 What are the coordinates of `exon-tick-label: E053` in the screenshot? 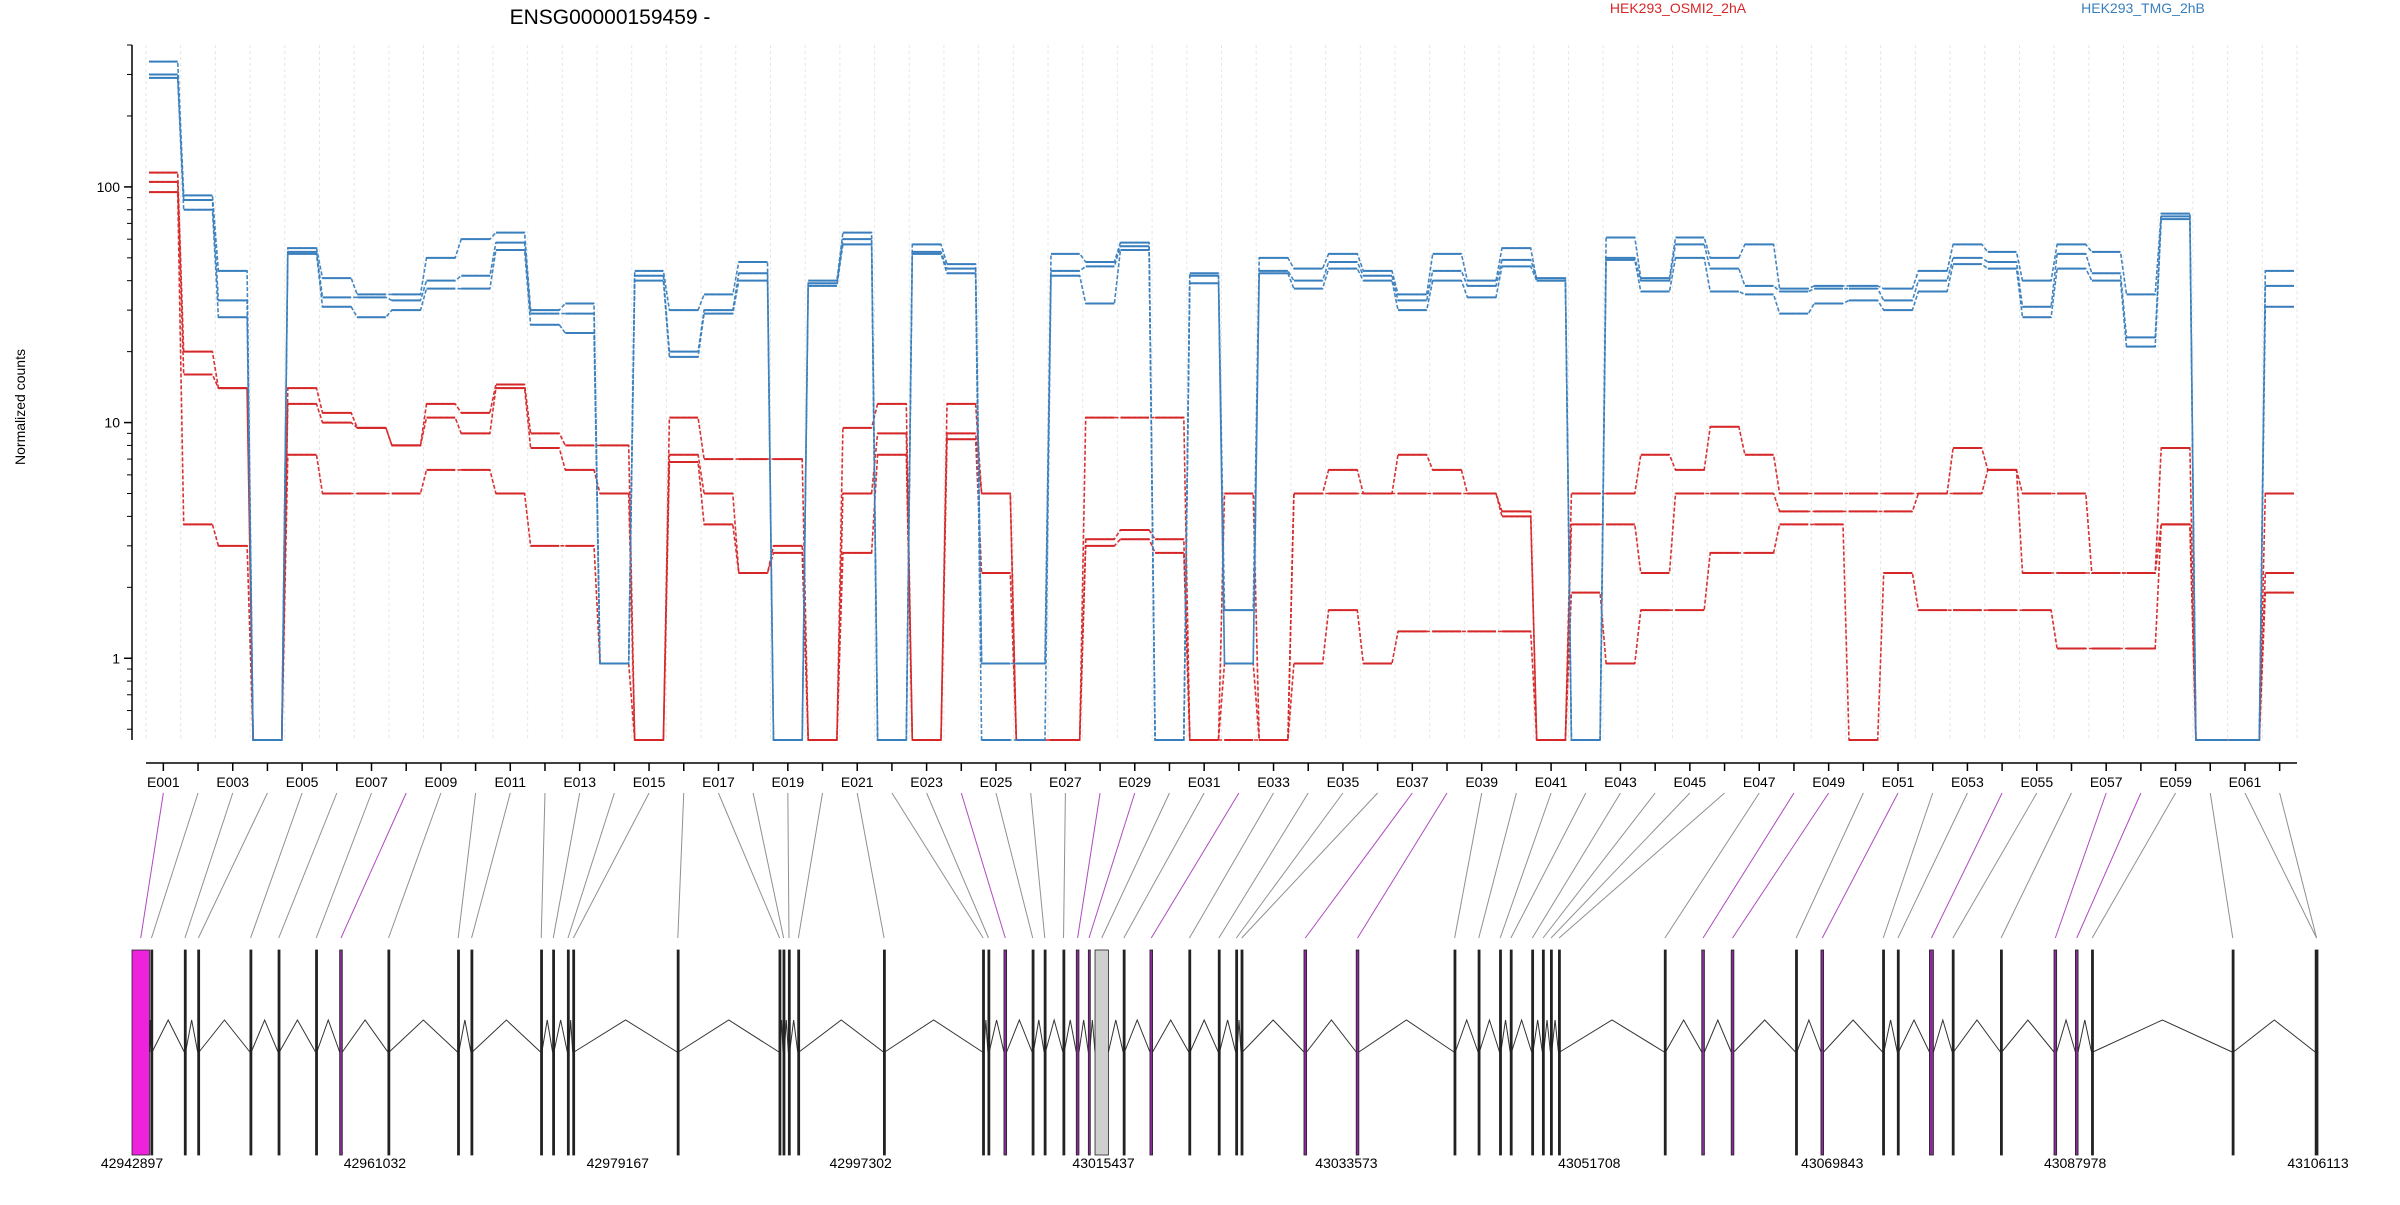 It's located at (1967, 782).